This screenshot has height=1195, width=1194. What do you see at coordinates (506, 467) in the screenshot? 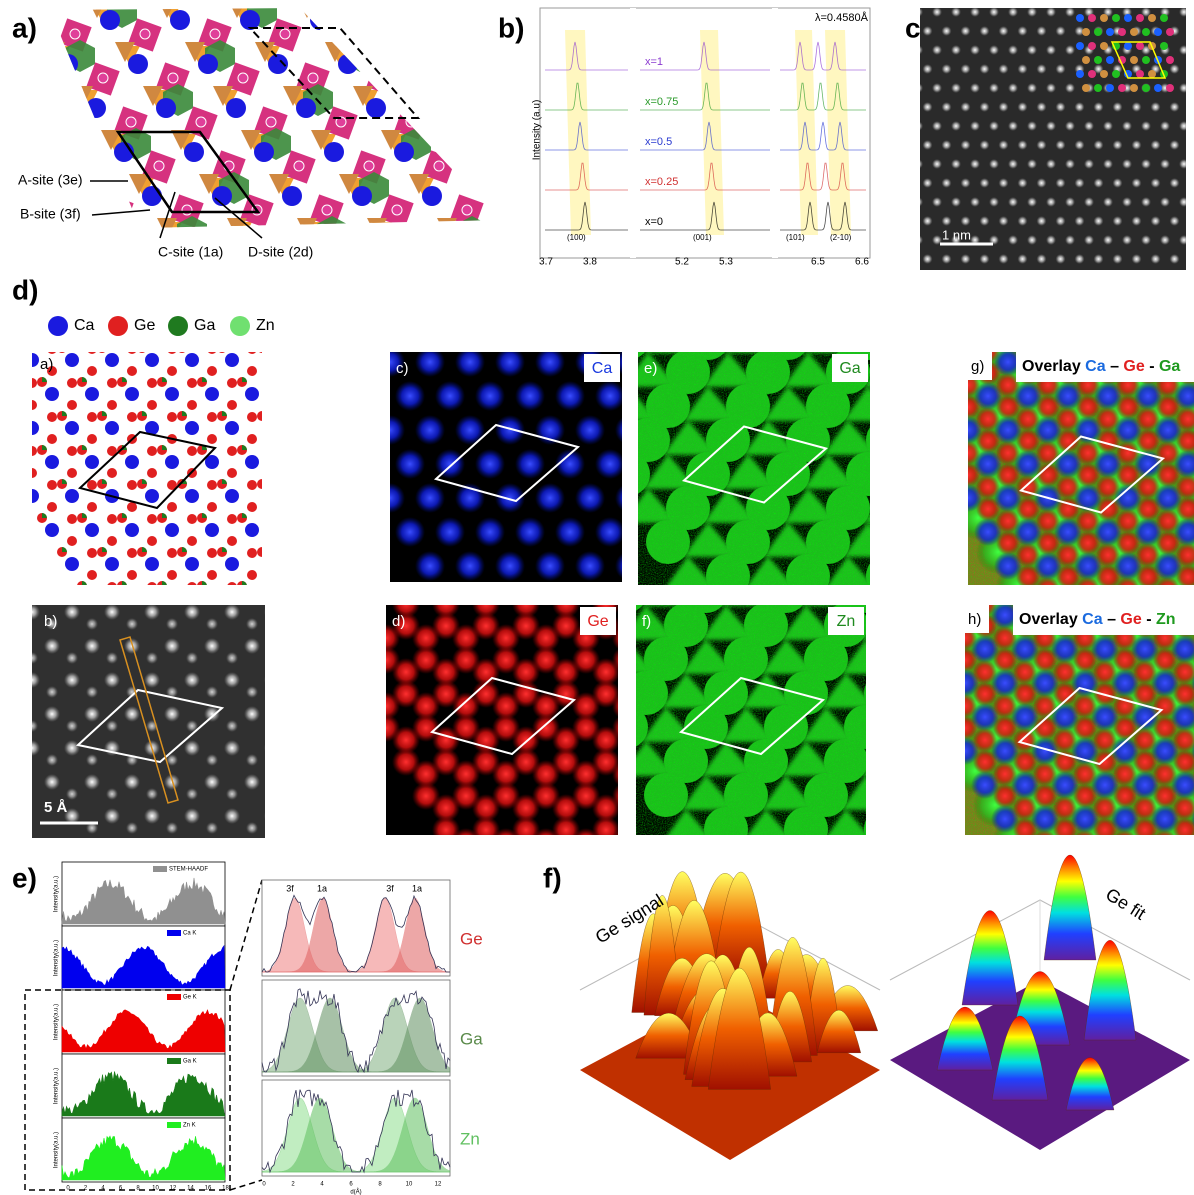
I see `image` at bounding box center [506, 467].